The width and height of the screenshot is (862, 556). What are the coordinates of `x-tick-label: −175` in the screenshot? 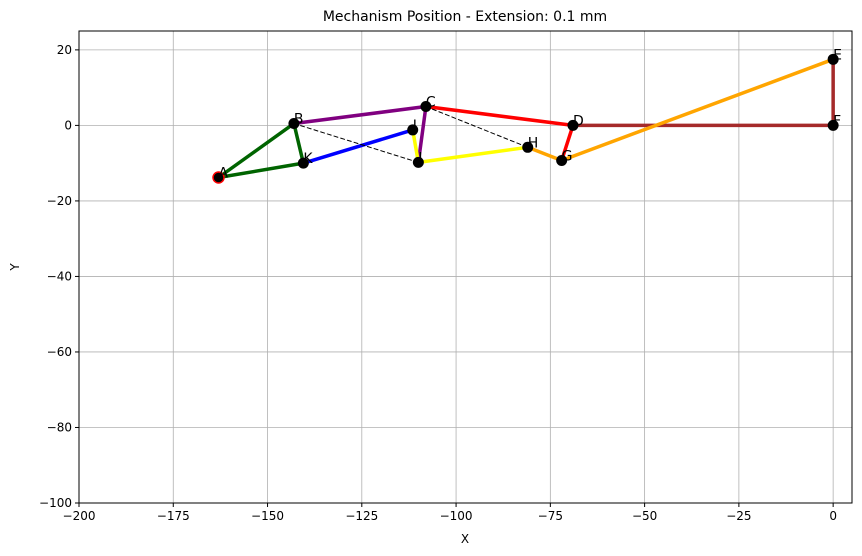 It's located at (173, 516).